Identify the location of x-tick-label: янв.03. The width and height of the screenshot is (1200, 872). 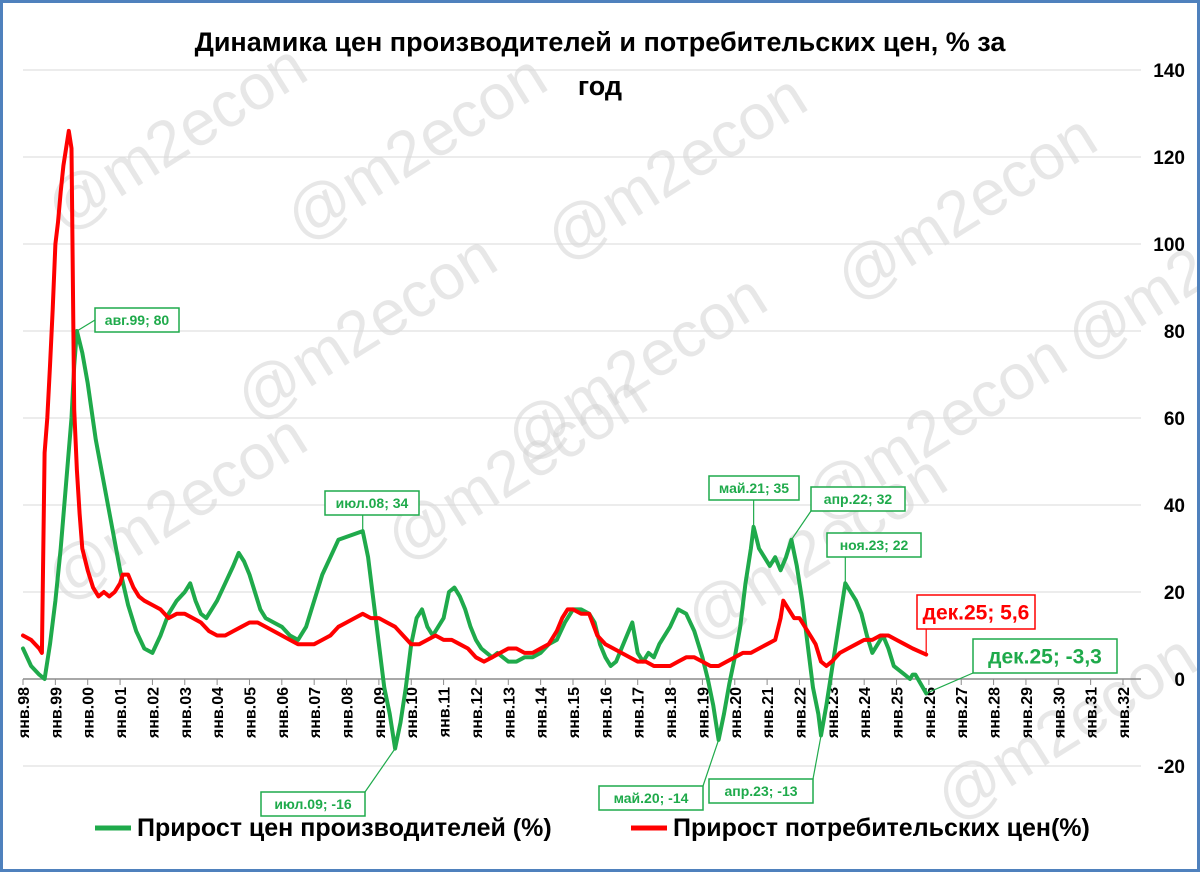
(186, 713).